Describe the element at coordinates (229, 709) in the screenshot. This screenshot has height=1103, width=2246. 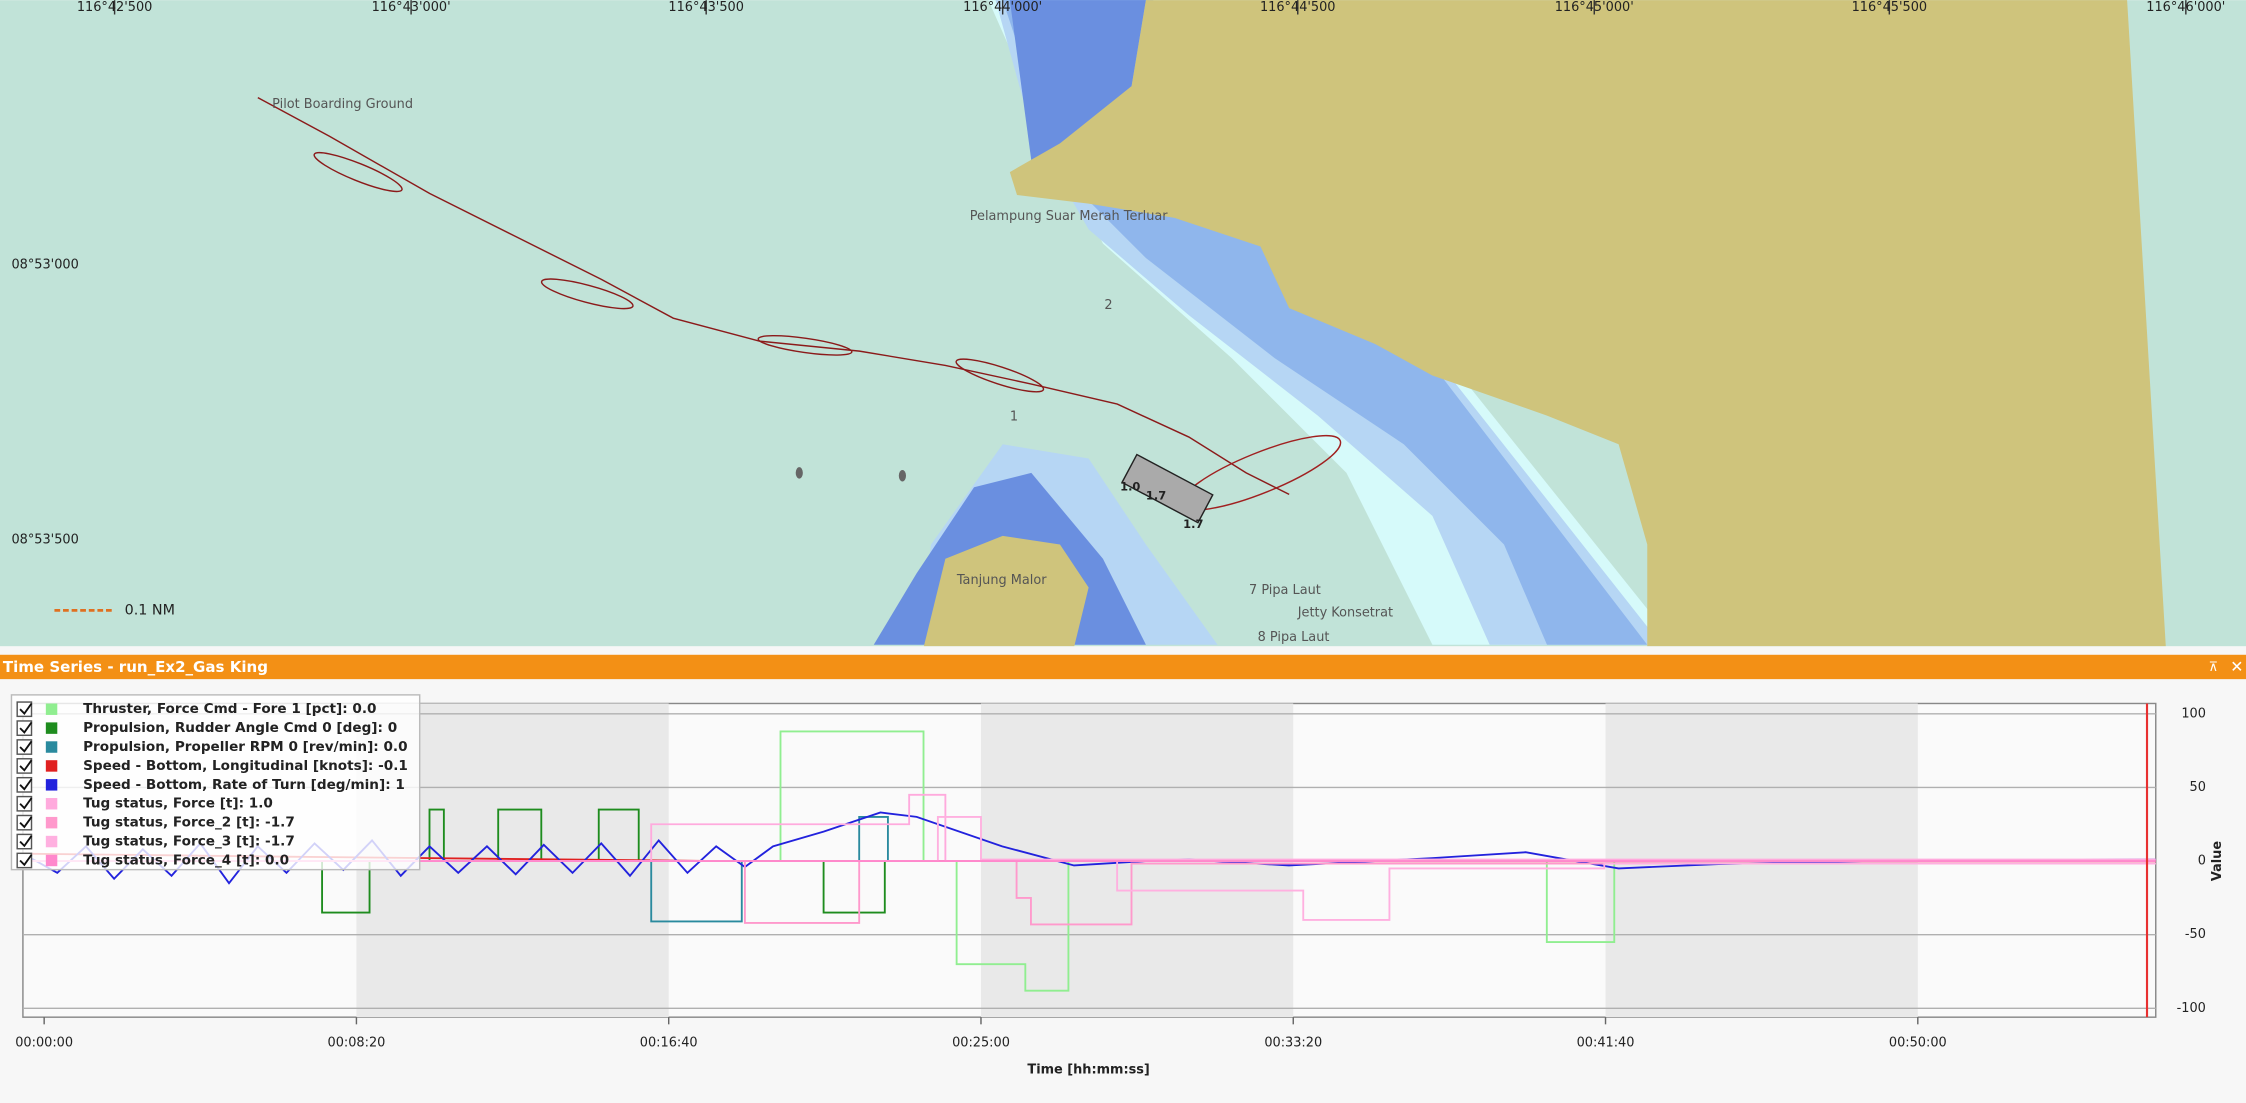
I see `legend-label: Thruster, Force Cmd - Fore 1 [pct]: 0.0` at that location.